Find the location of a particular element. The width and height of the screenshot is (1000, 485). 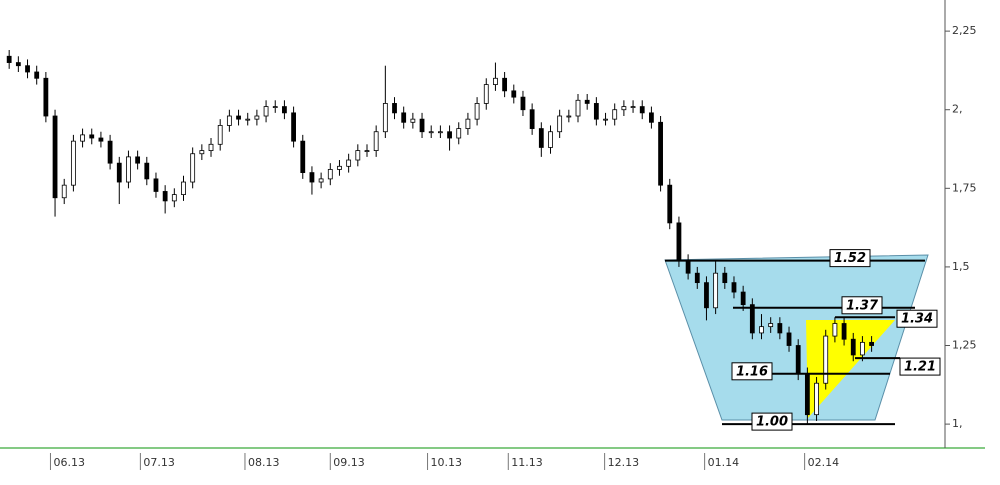

level-label: 1.37 is located at coordinates (862, 305).